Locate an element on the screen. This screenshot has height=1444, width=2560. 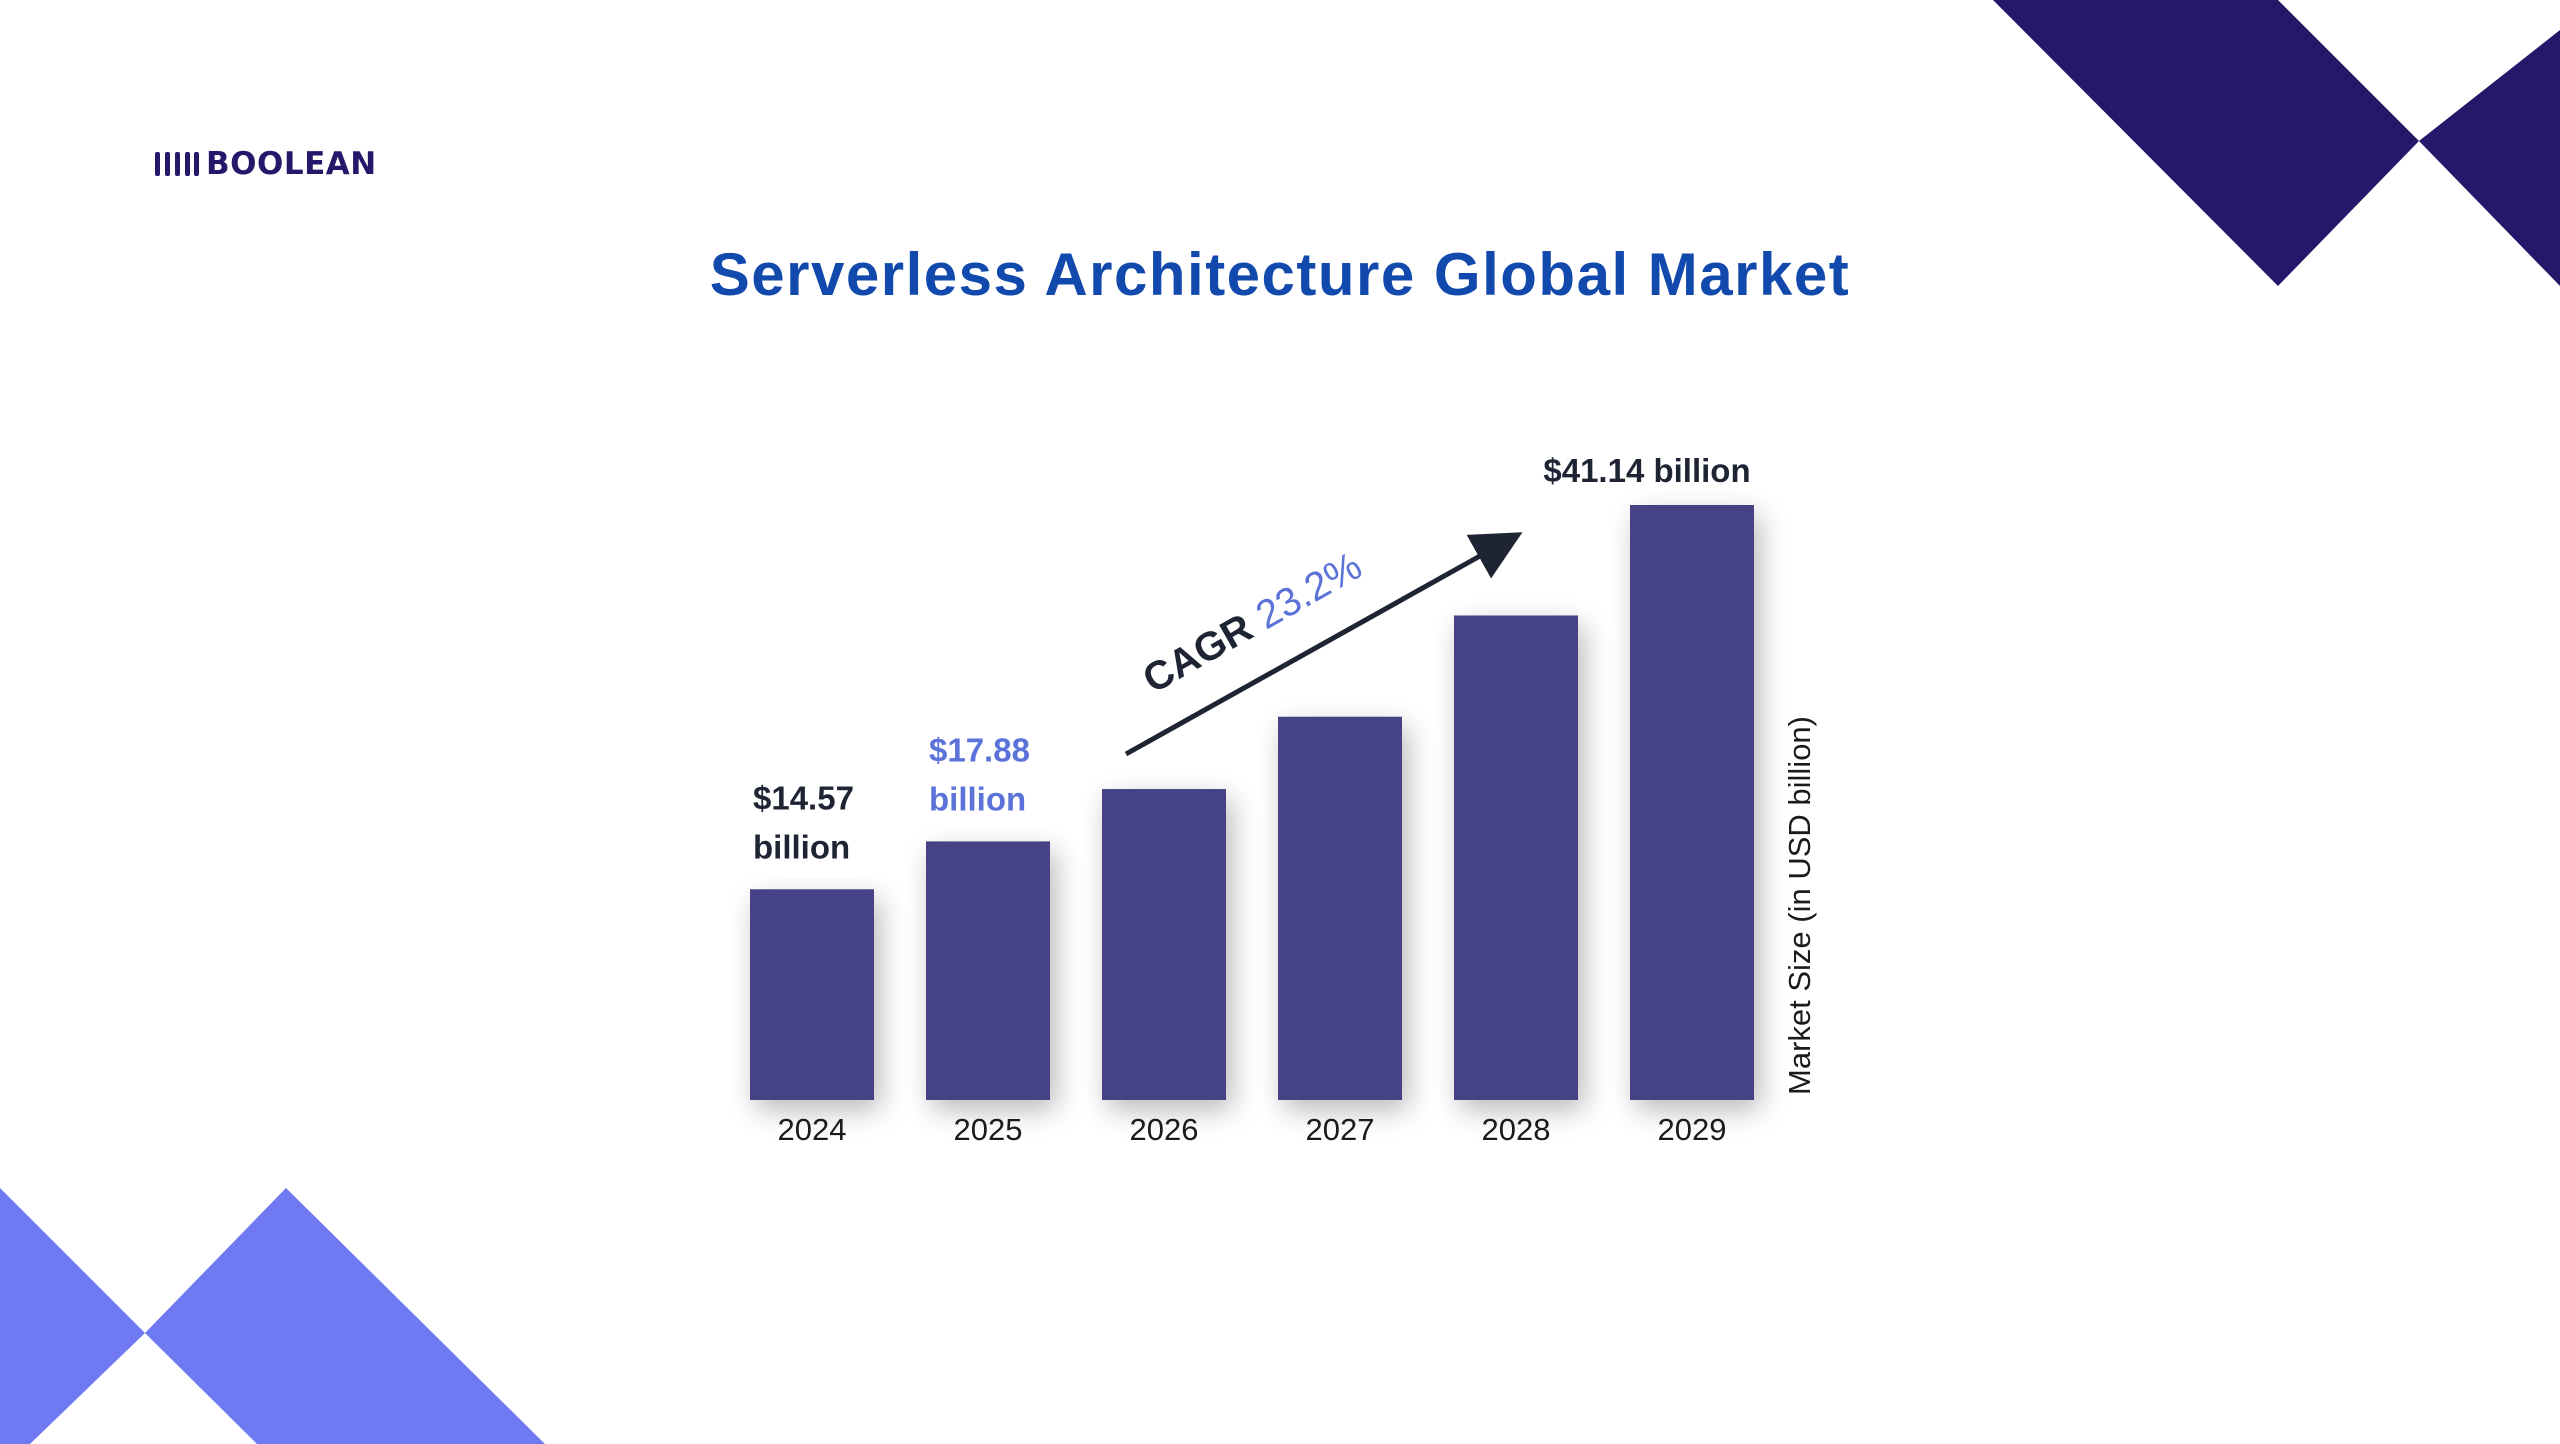
x-tick-label-2026: 2026 is located at coordinates (1164, 1129).